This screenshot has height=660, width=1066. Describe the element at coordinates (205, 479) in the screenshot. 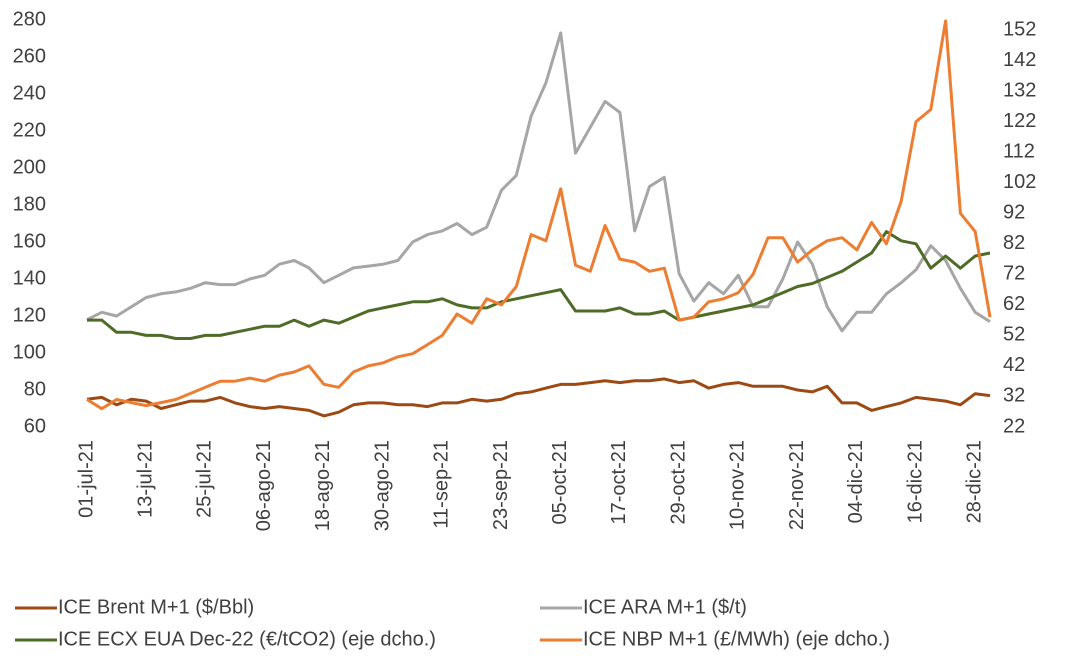

I see `x-tick-label: 25-jul-21` at that location.